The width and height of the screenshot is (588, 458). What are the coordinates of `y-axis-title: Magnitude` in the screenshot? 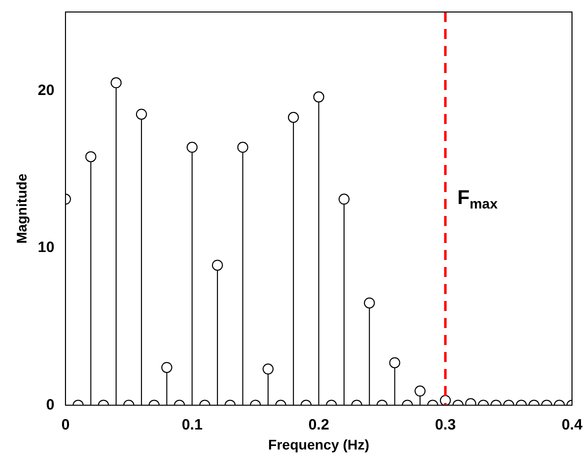 It's located at (21, 208).